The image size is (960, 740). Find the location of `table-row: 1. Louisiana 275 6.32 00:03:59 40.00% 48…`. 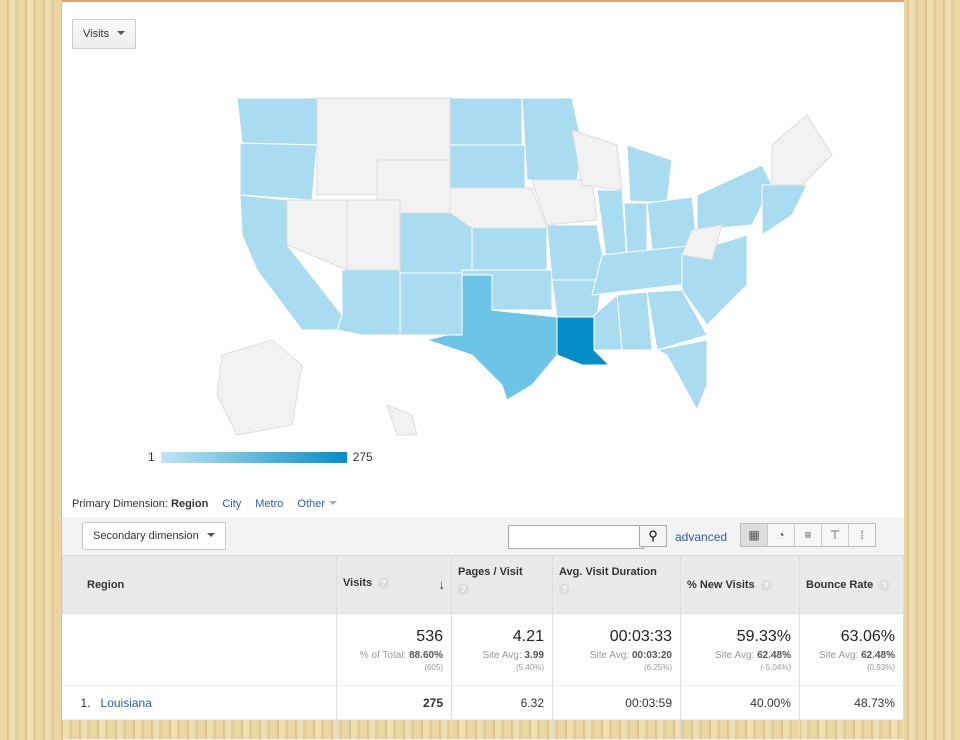

table-row: 1. Louisiana 275 6.32 00:03:59 40.00% 48… is located at coordinates (483, 702).